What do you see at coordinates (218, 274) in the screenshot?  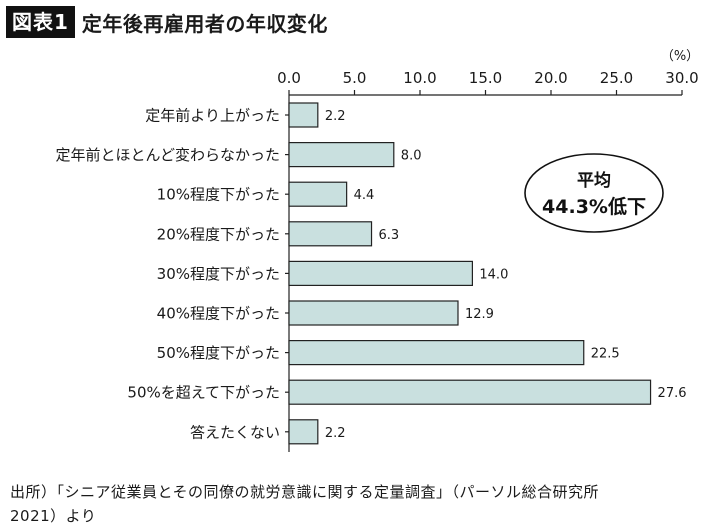 I see `category-label: 30%程度下がった` at bounding box center [218, 274].